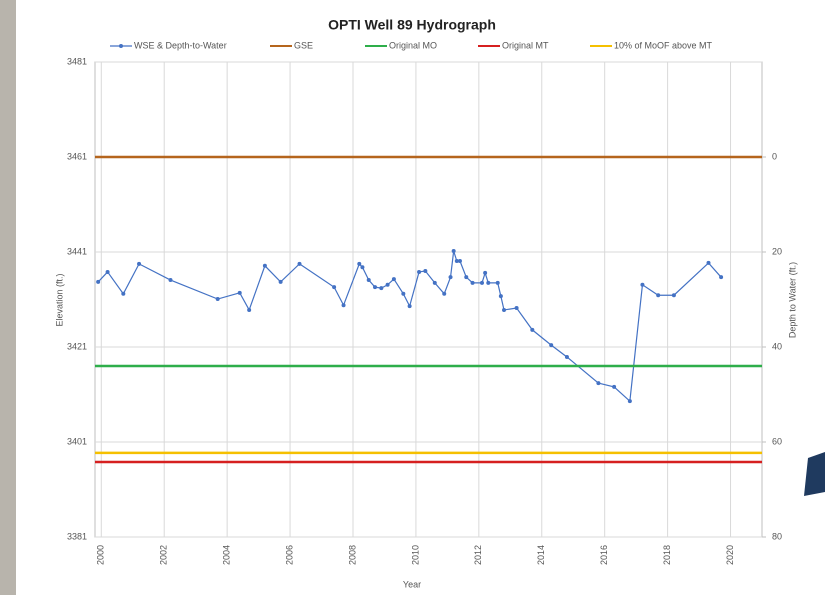 The image size is (825, 600). I want to click on y2-tick-label: 0, so click(774, 156).